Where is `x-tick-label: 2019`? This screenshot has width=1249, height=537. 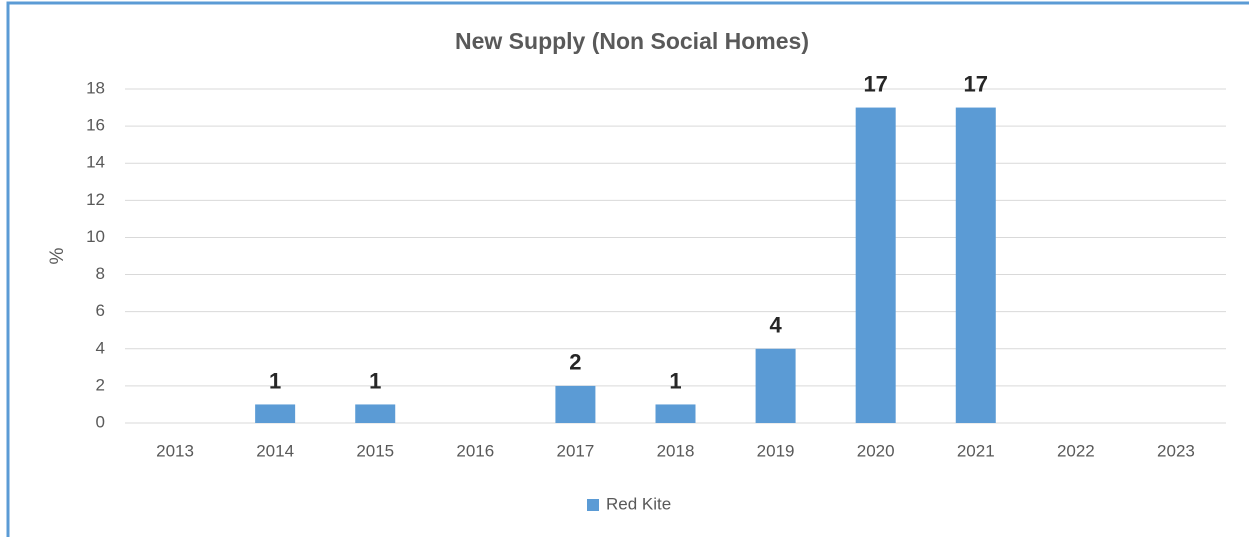
x-tick-label: 2019 is located at coordinates (776, 450).